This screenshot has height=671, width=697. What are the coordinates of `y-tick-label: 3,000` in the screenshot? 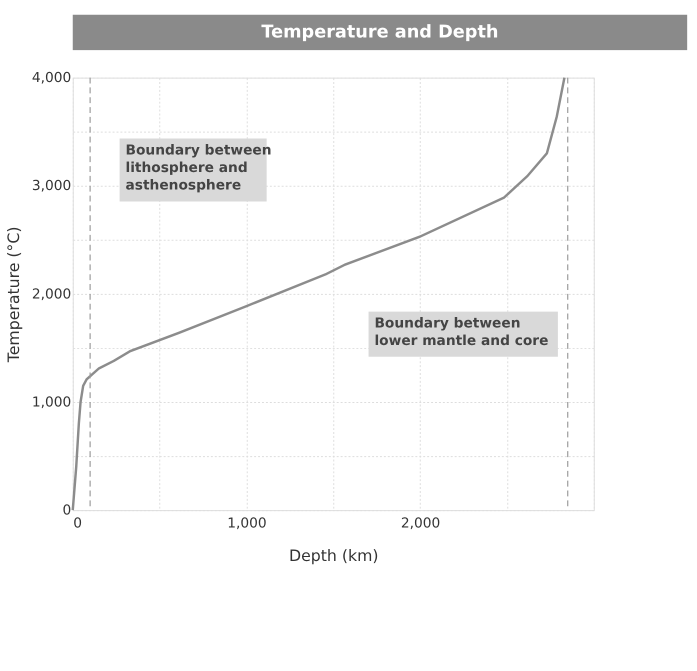 It's located at (52, 186).